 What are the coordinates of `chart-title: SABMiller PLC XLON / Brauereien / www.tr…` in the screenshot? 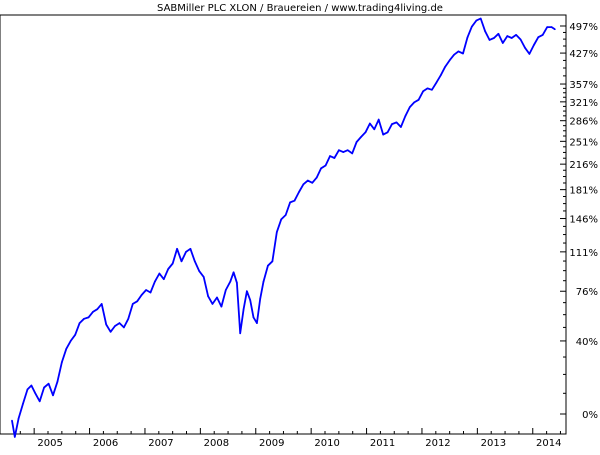 It's located at (300, 8).